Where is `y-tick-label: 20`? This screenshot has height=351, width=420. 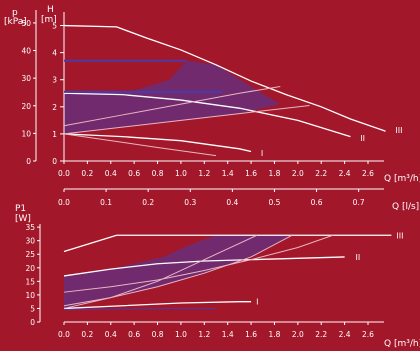 y-tick-label: 20 is located at coordinates (30, 268).